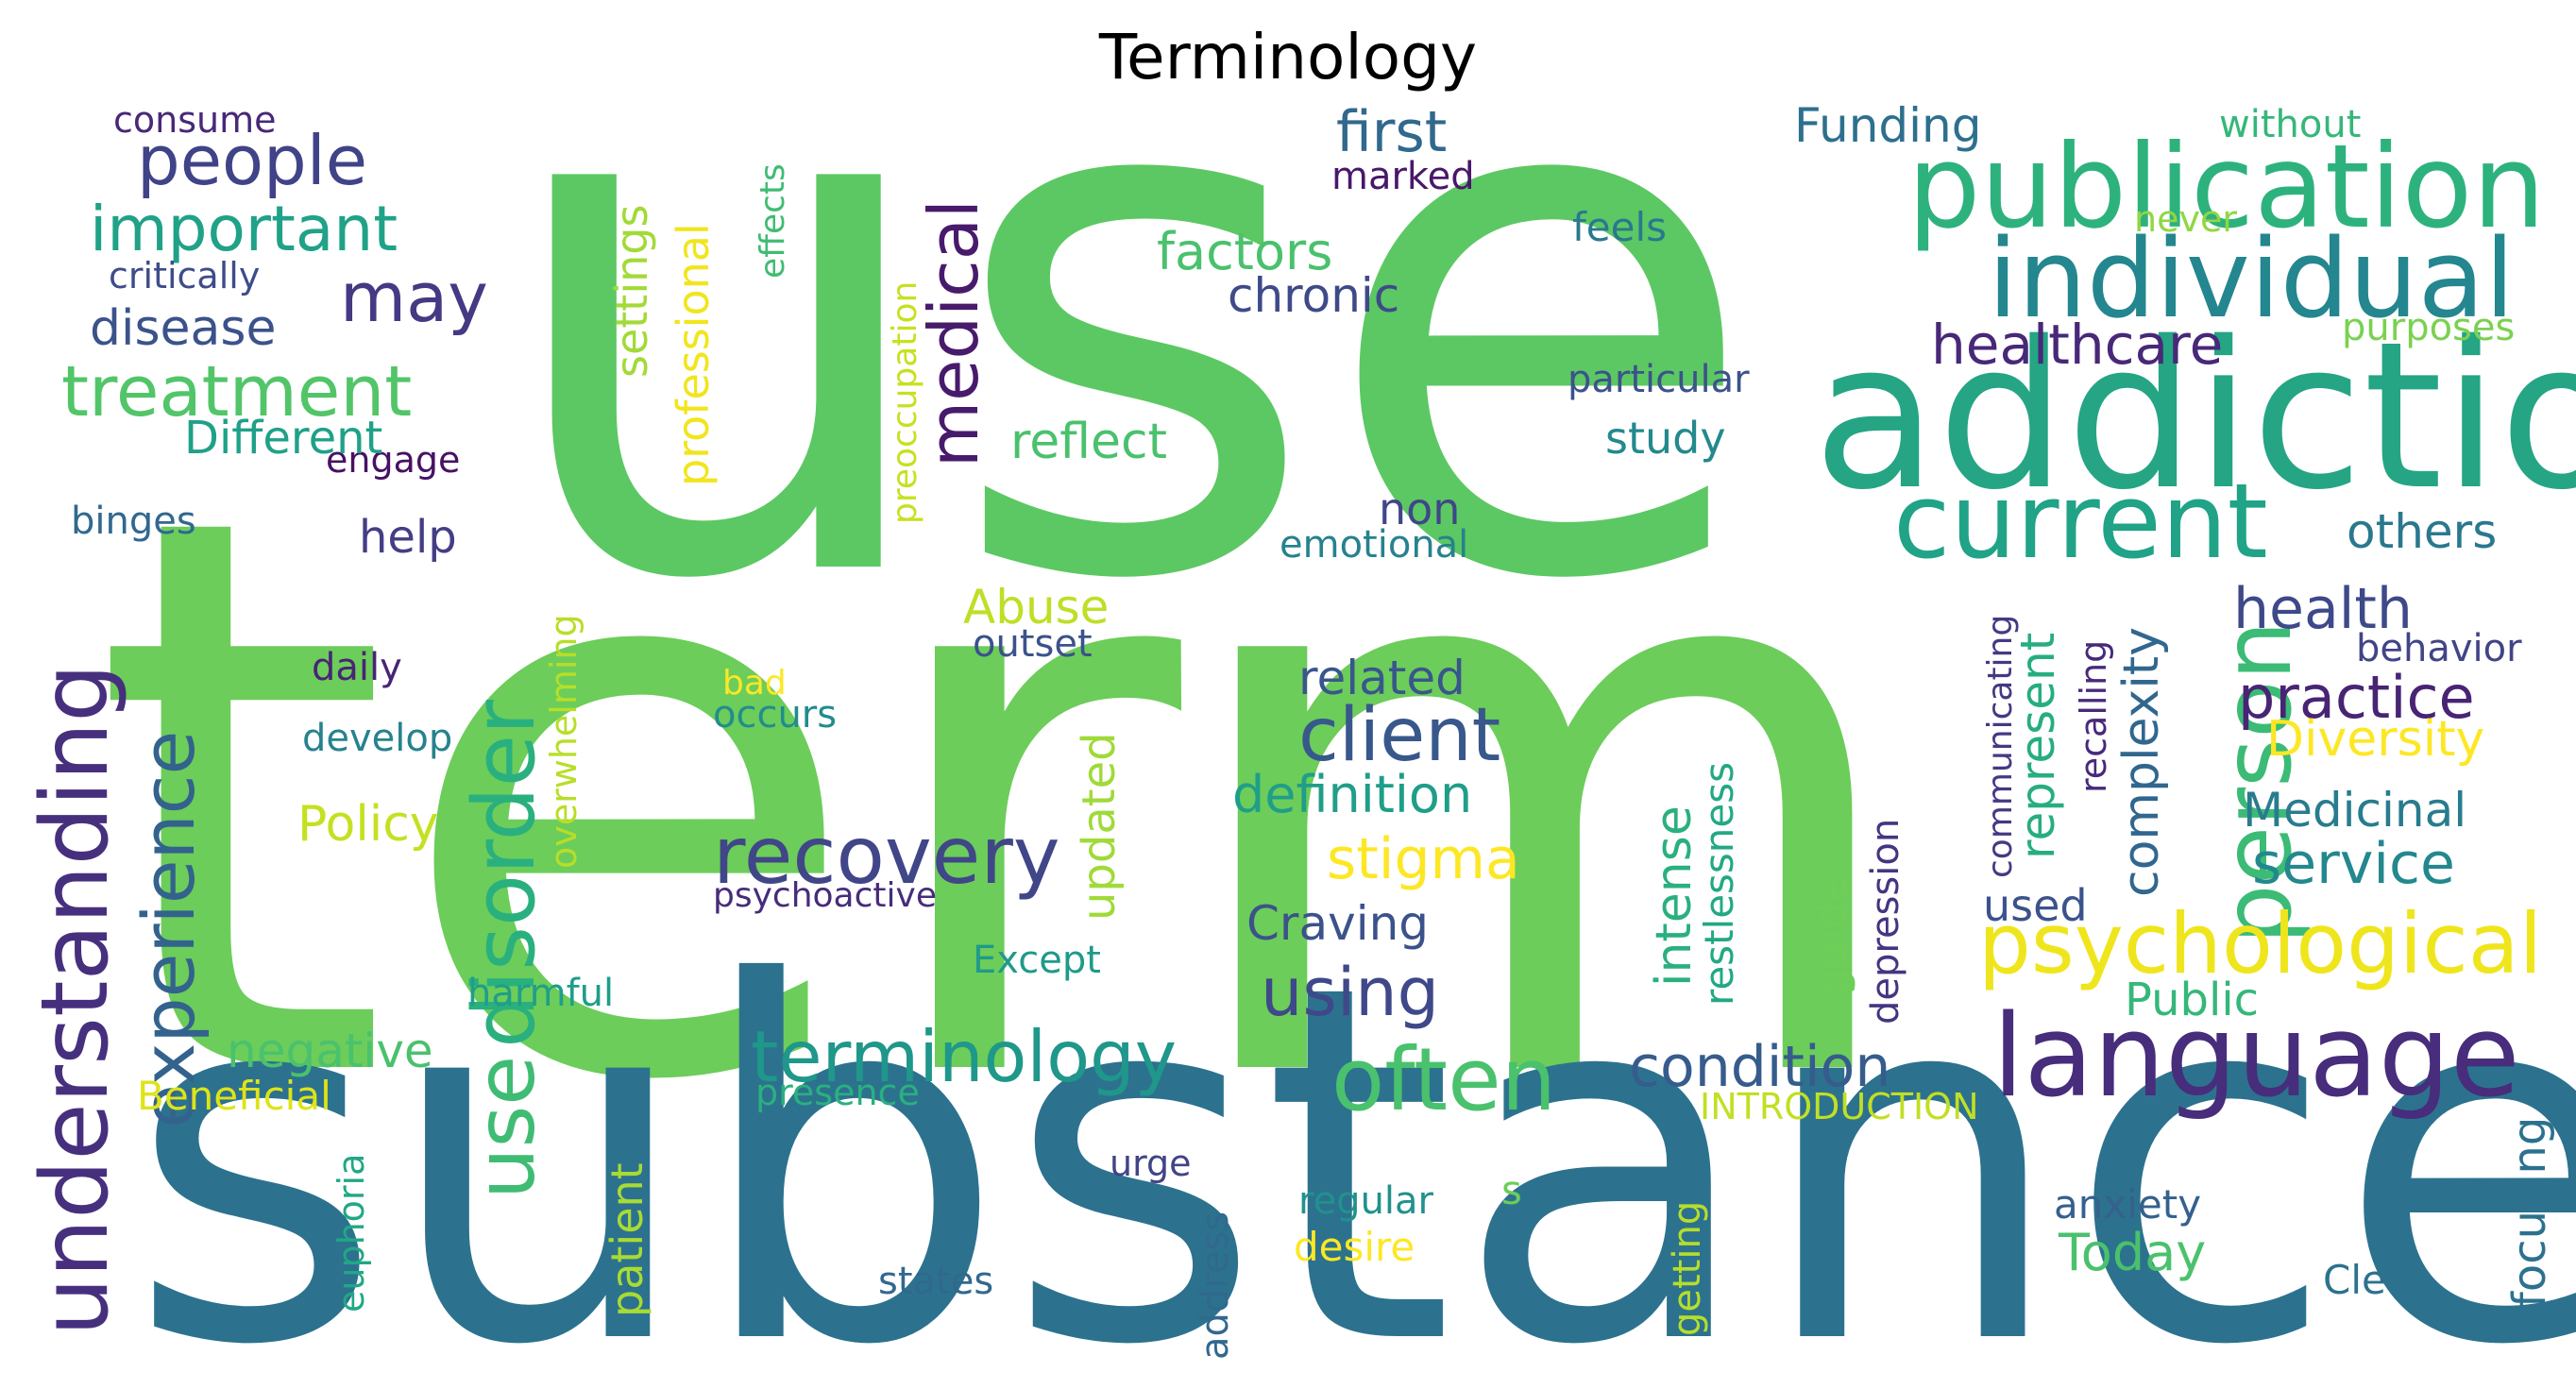  Describe the element at coordinates (1382, 678) in the screenshot. I see `cloud-word: related` at that location.